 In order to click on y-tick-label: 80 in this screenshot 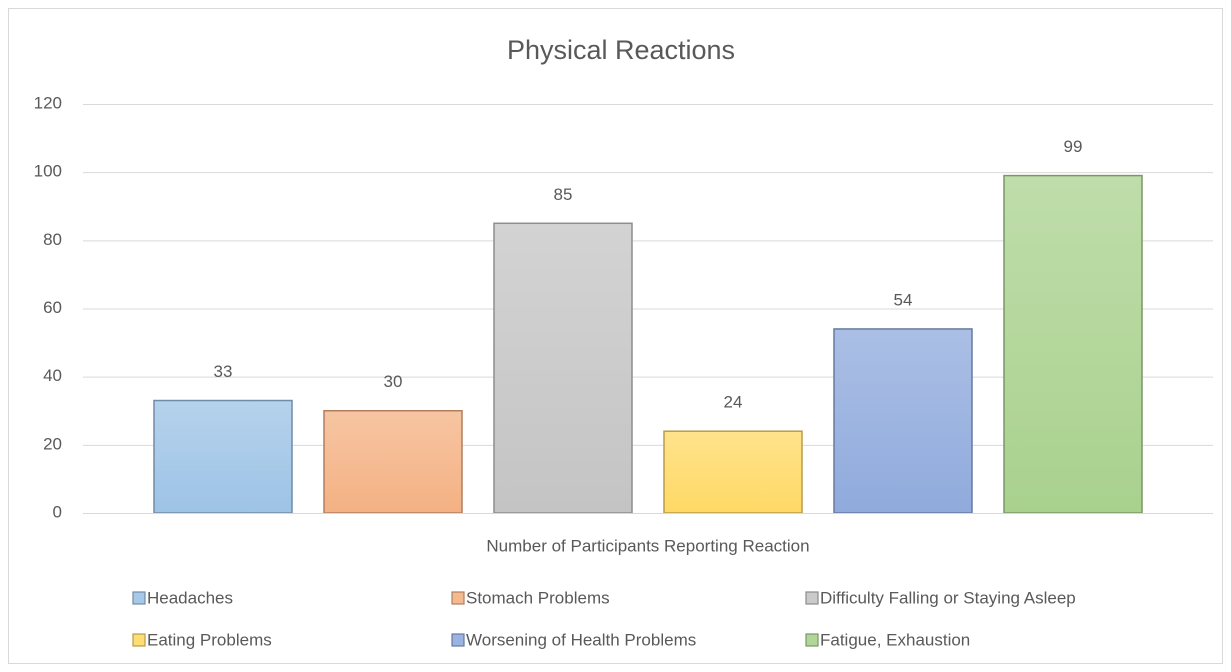, I will do `click(52, 239)`.